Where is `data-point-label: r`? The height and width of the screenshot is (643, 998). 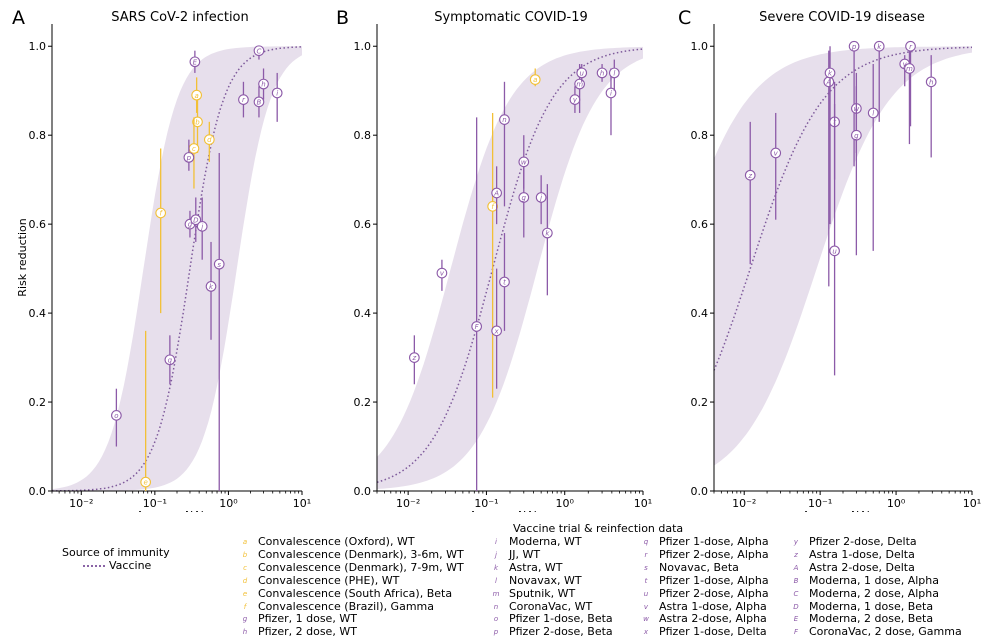
data-point-label: r is located at coordinates (244, 100).